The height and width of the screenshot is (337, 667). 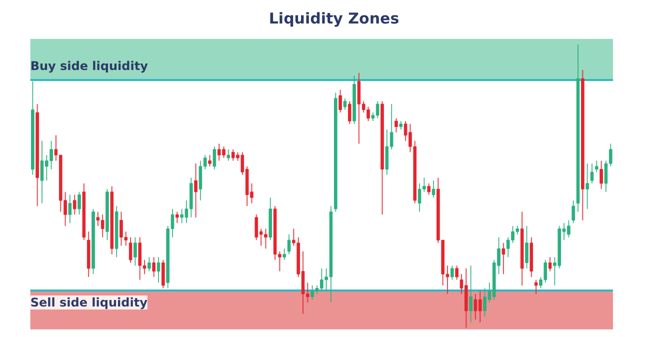 What do you see at coordinates (89, 303) in the screenshot?
I see `ref-line-label: Sell side liquidity` at bounding box center [89, 303].